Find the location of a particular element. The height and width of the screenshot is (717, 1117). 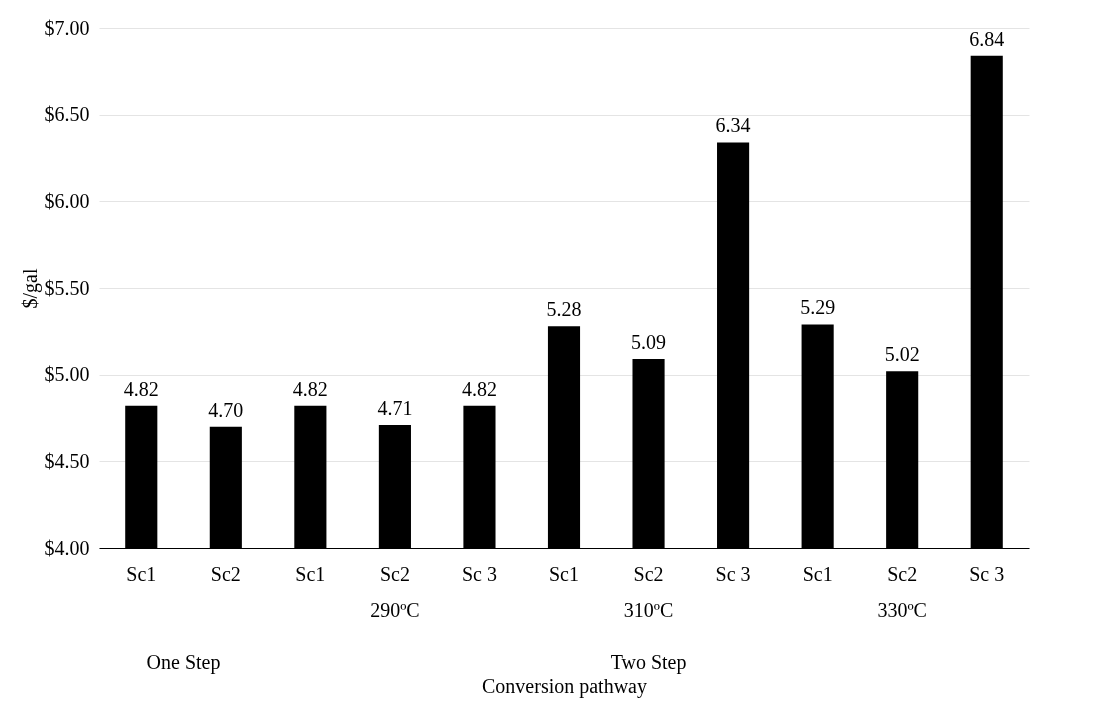

data-label: 5.09 is located at coordinates (649, 342).